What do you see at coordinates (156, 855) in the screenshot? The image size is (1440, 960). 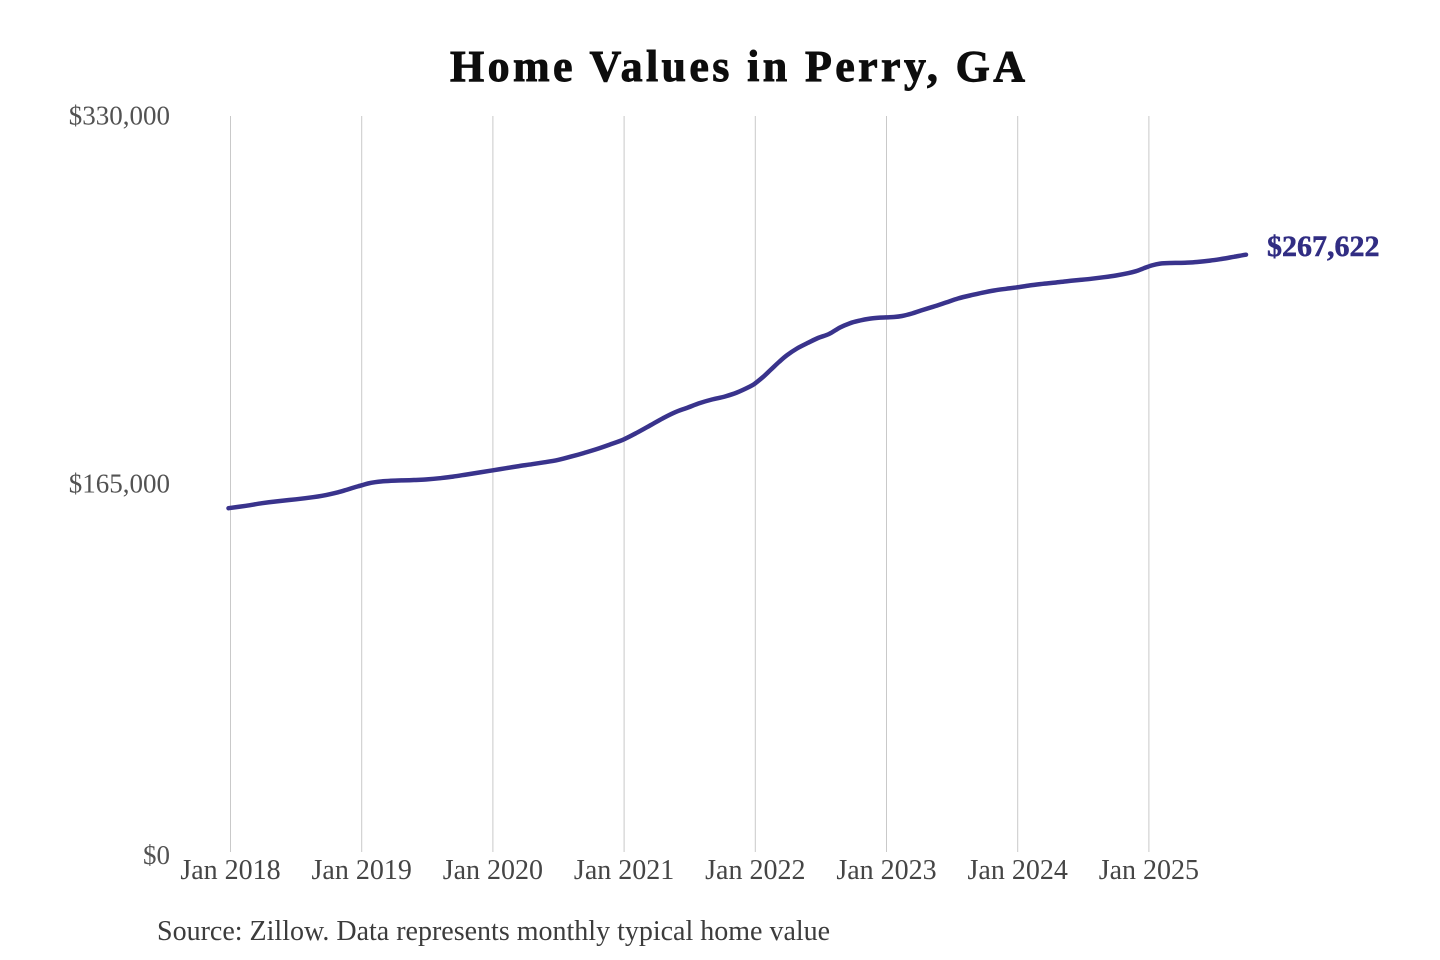 I see `svg-text: $0` at bounding box center [156, 855].